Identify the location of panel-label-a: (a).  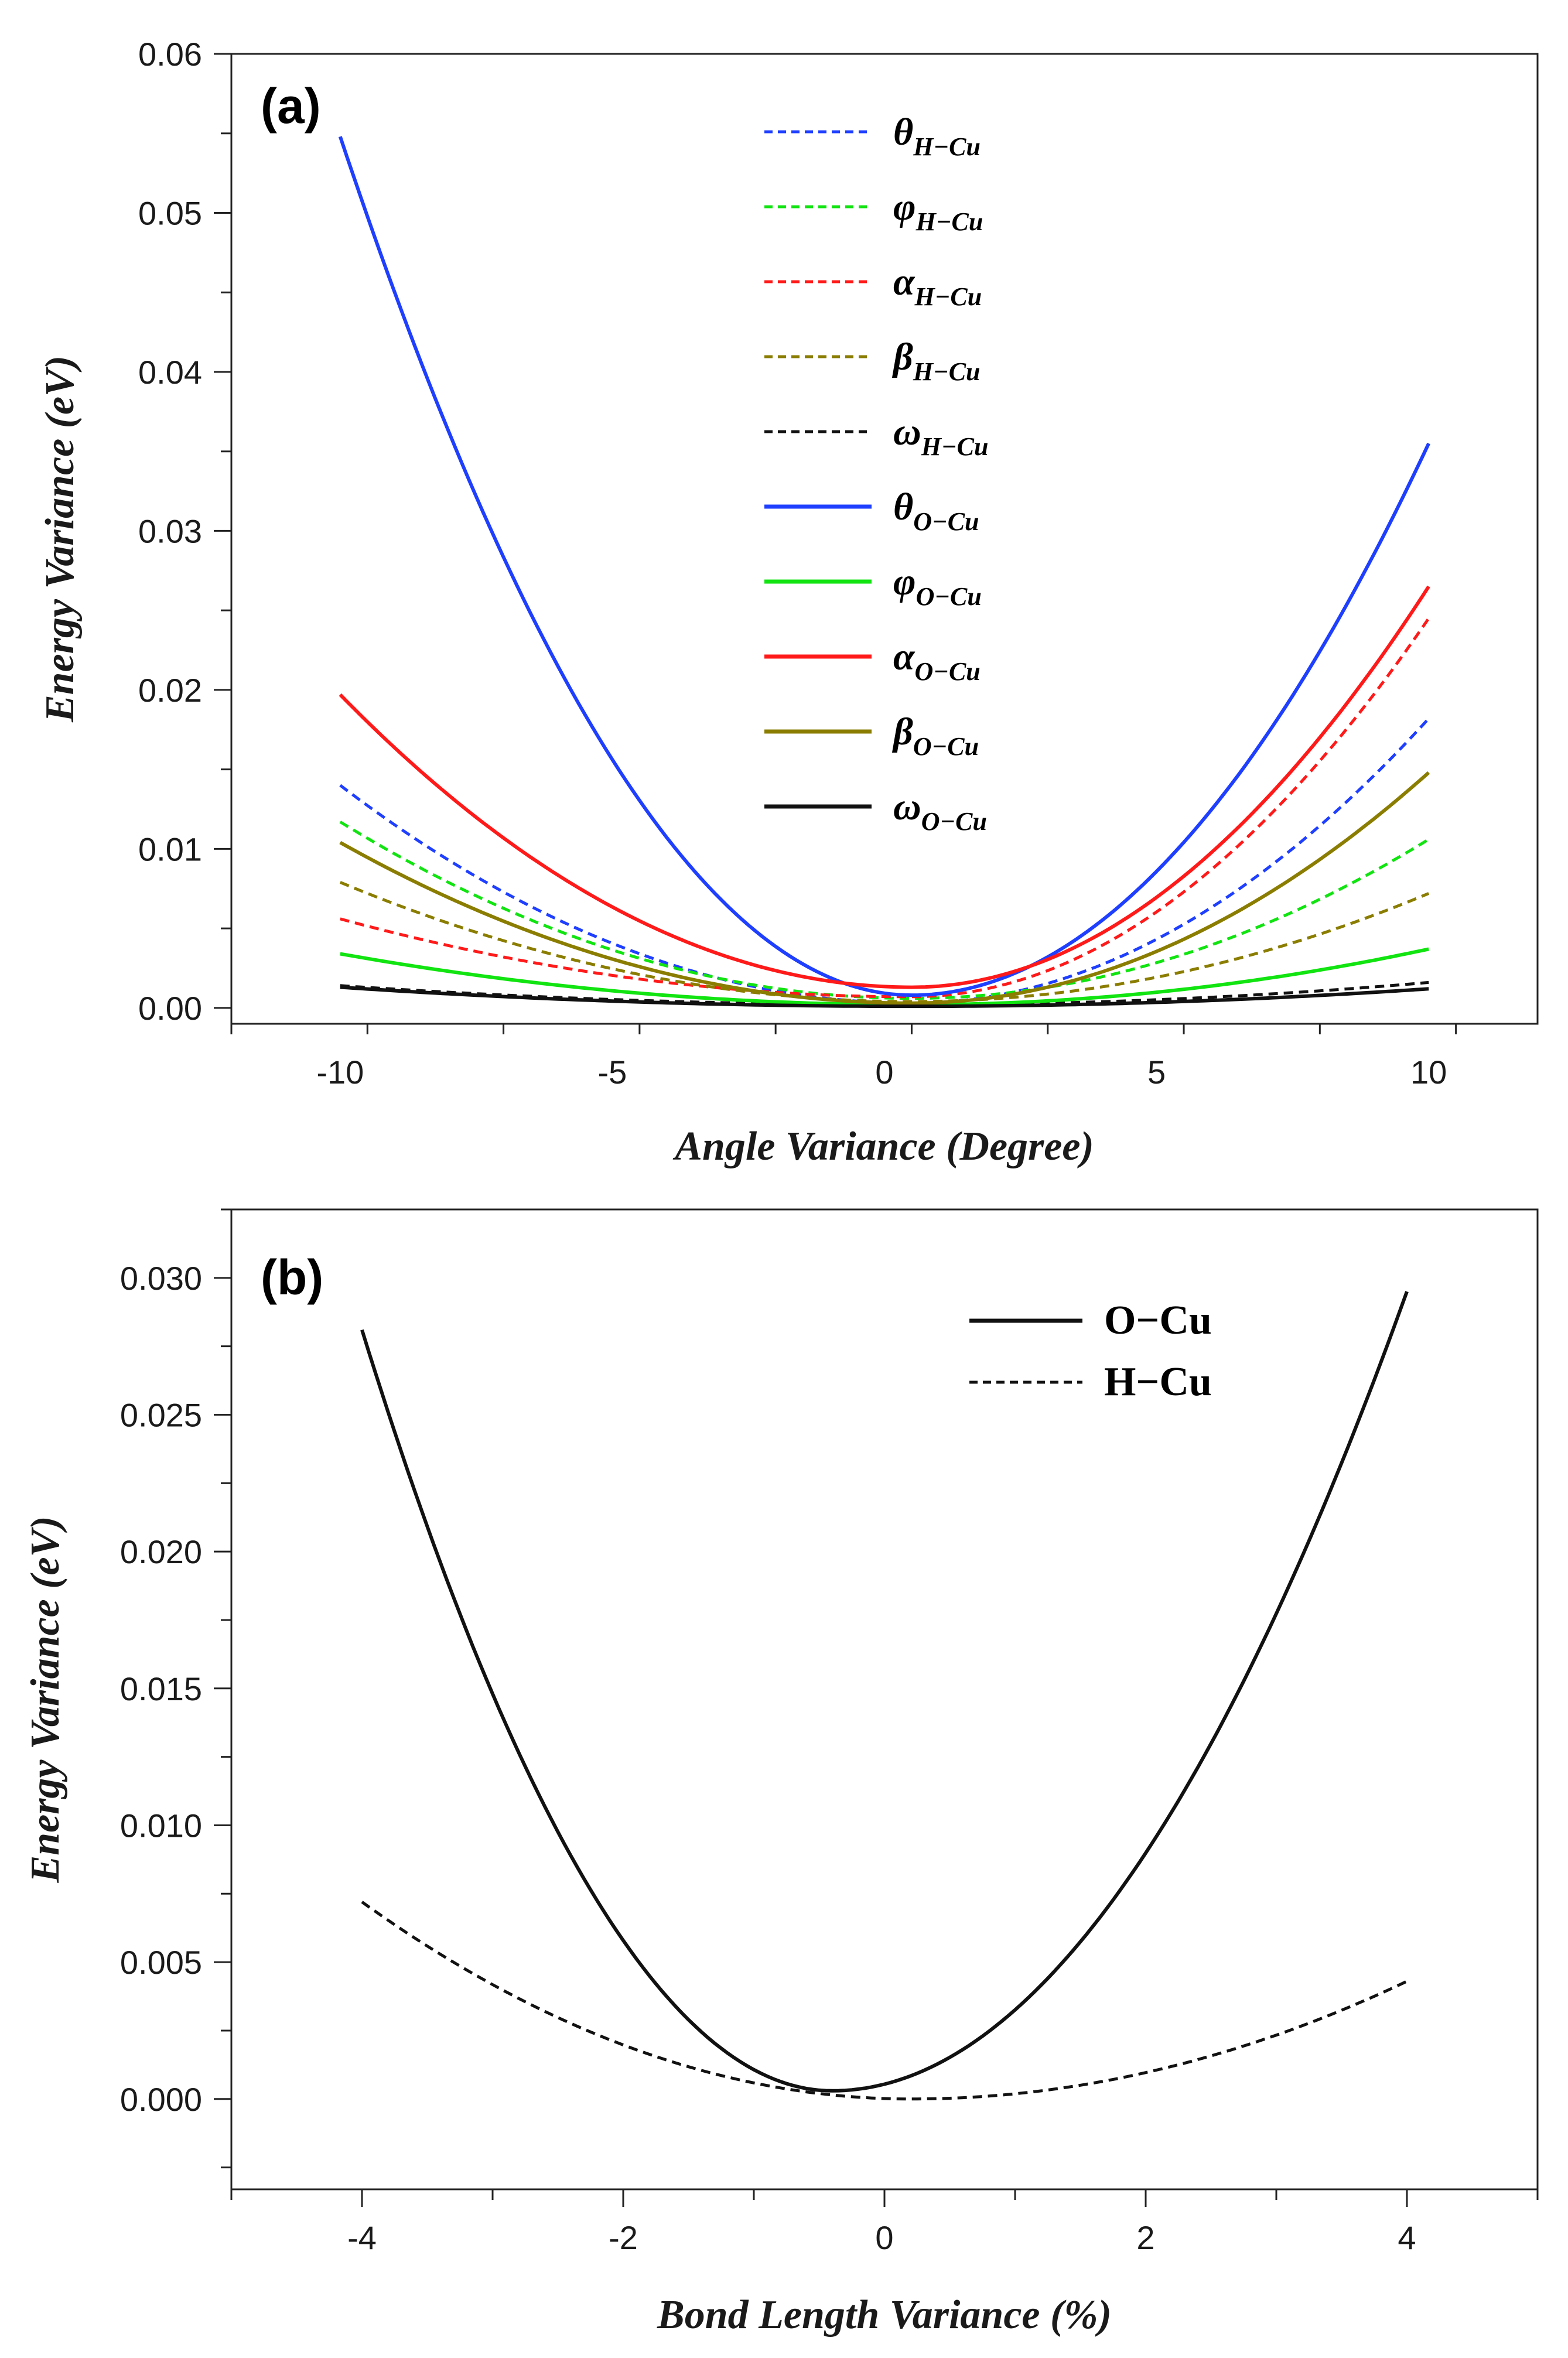
(291, 106).